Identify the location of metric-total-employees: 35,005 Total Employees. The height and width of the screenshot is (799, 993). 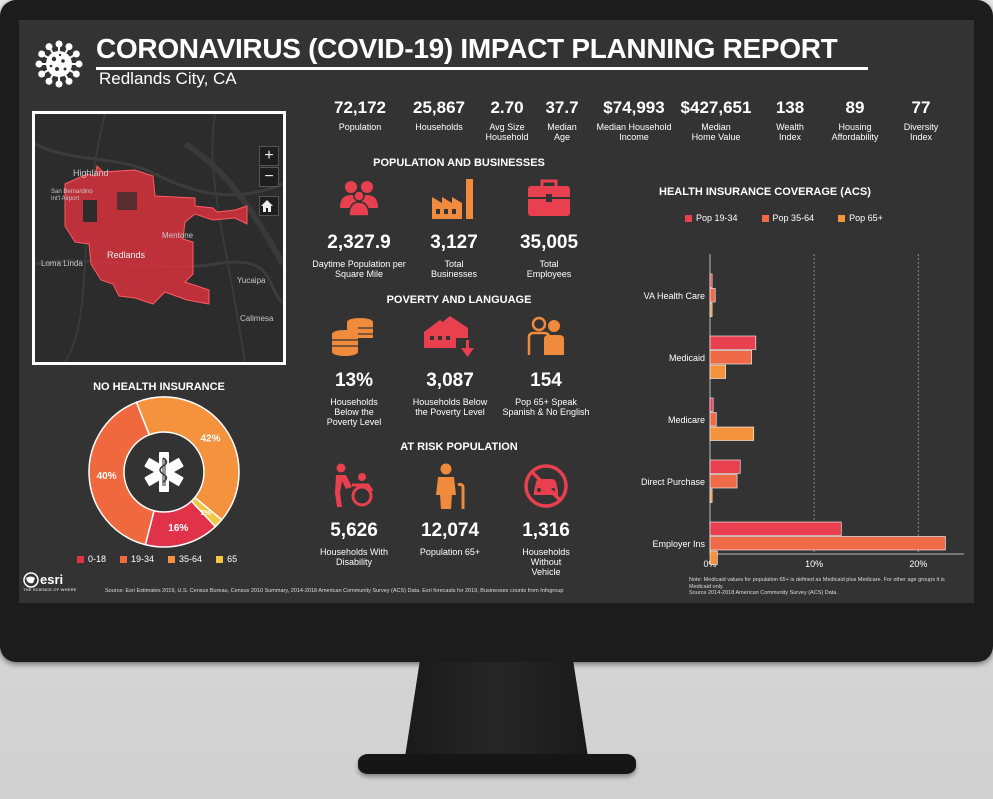
(549, 227).